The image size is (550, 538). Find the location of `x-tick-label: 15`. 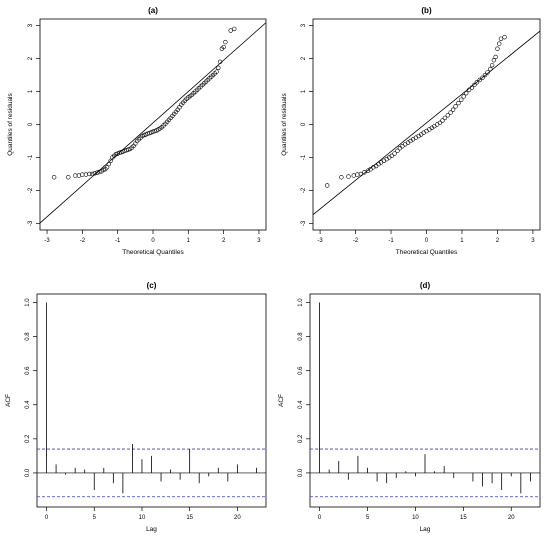

x-tick-label: 15 is located at coordinates (463, 518).